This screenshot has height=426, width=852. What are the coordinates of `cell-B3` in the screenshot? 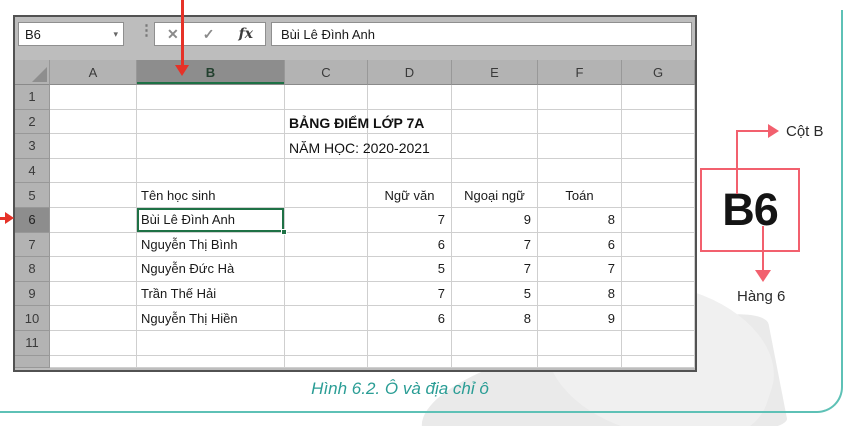 It's located at (211, 146).